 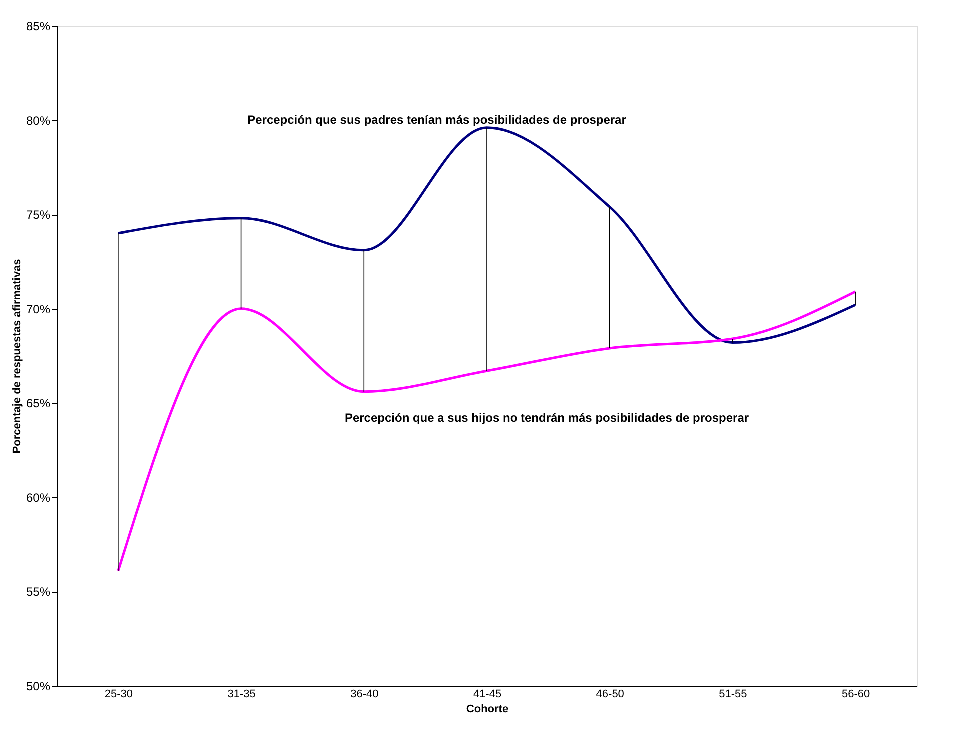 What do you see at coordinates (38, 592) in the screenshot?
I see `y-tick-label: 55%` at bounding box center [38, 592].